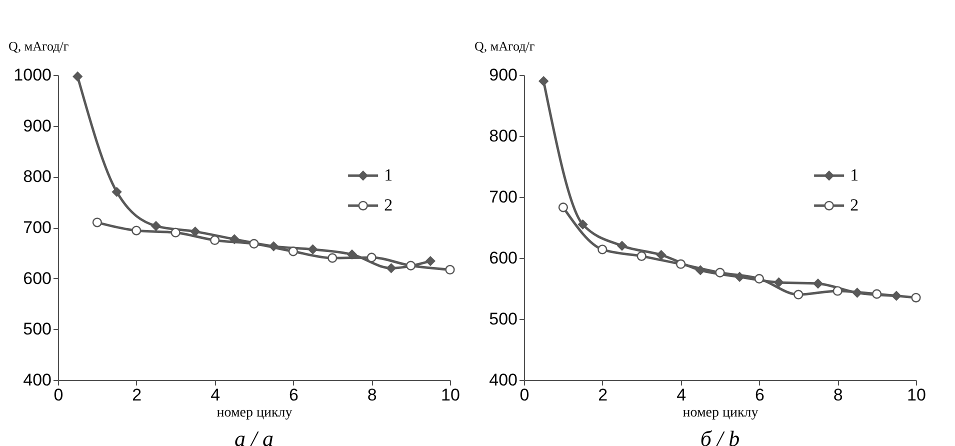 The image size is (955, 446). Describe the element at coordinates (33, 75) in the screenshot. I see `y-tick-label: 1000` at that location.